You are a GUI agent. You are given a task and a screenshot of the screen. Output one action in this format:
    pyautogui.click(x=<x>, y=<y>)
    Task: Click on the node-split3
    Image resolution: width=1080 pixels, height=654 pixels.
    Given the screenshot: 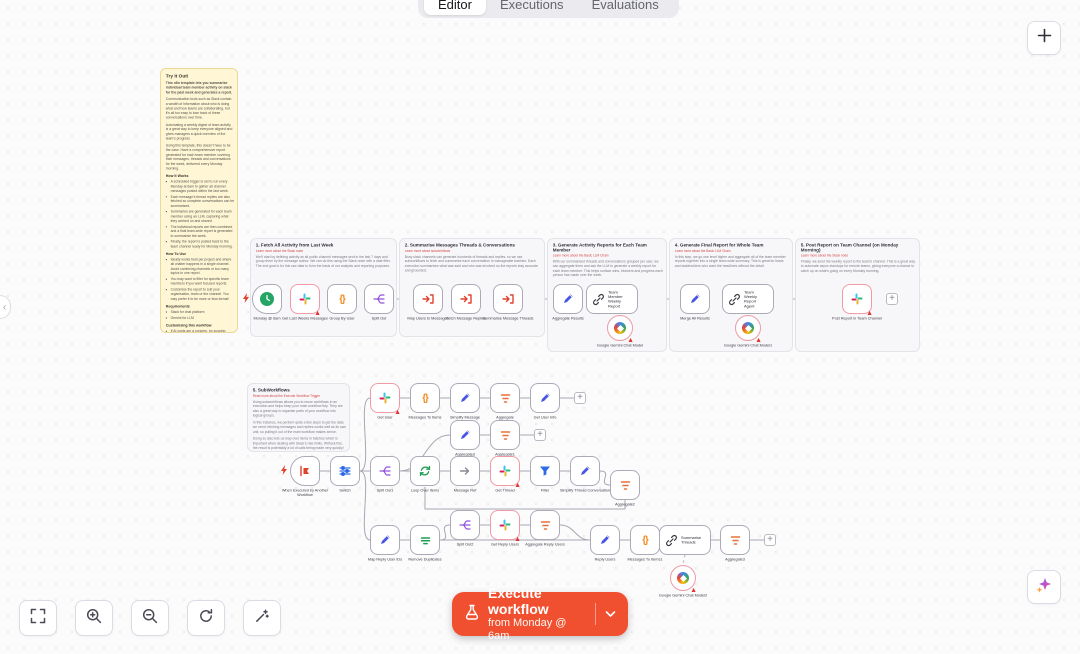 What is the action you would take?
    pyautogui.click(x=465, y=525)
    